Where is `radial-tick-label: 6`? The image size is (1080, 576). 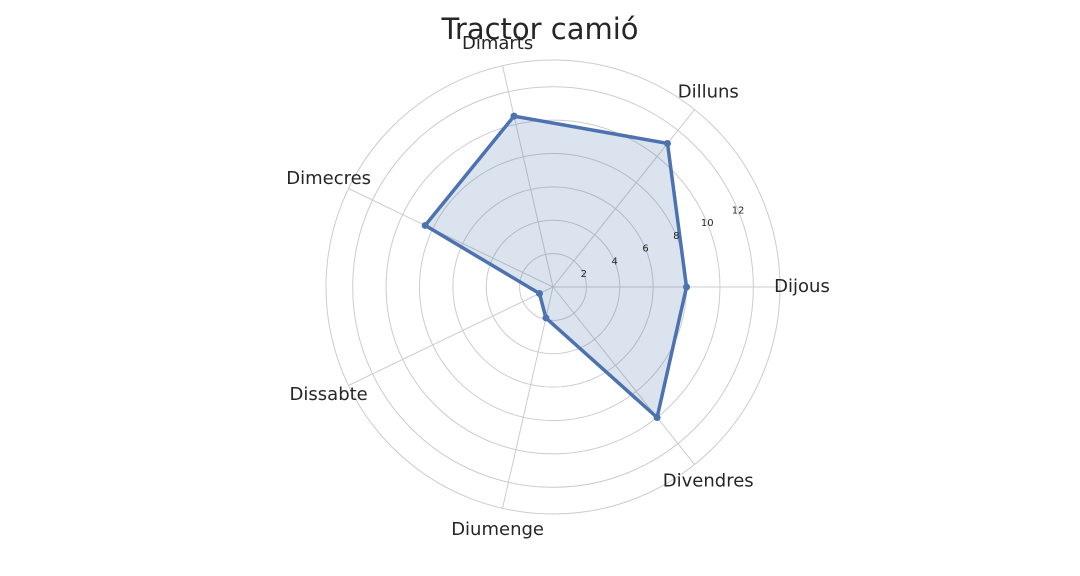 radial-tick-label: 6 is located at coordinates (645, 249).